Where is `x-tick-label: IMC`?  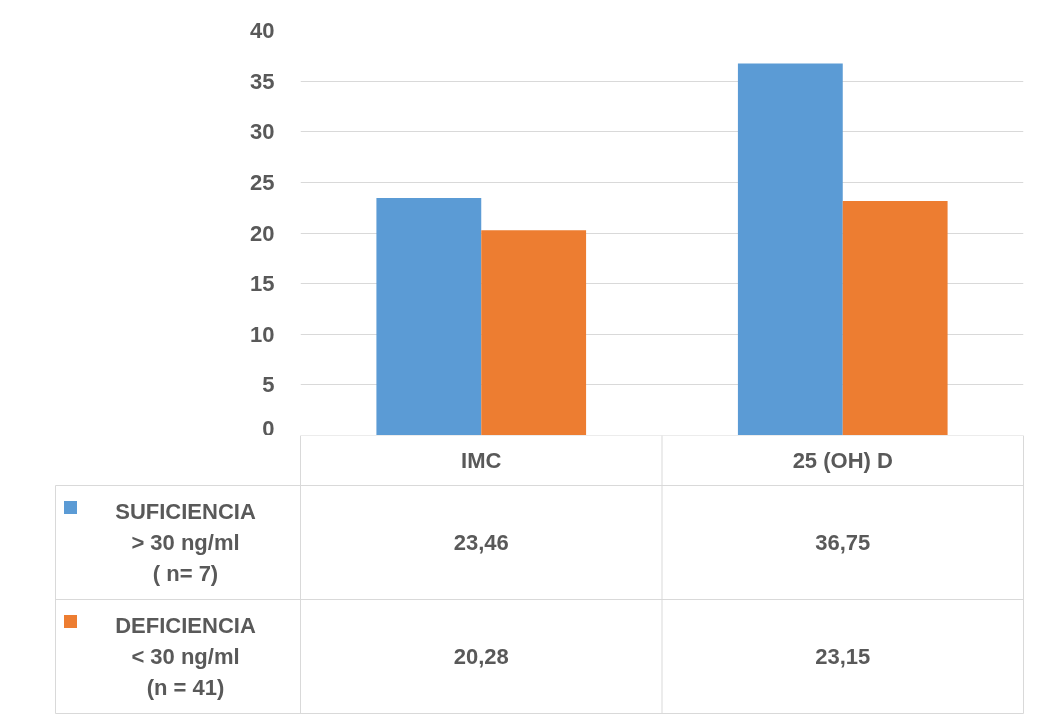
x-tick-label: IMC is located at coordinates (481, 460).